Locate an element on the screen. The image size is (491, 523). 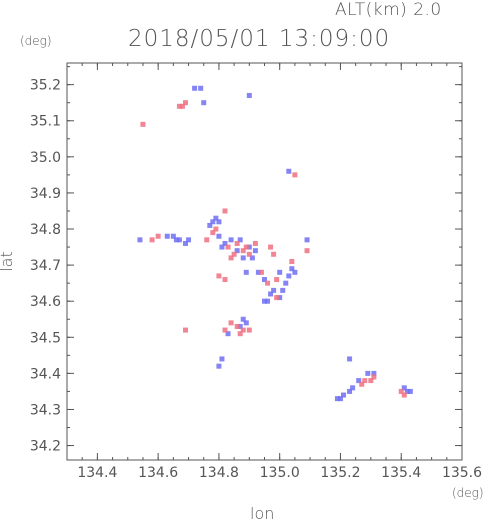
y-tick-label: 34.7 is located at coordinates (45, 266).